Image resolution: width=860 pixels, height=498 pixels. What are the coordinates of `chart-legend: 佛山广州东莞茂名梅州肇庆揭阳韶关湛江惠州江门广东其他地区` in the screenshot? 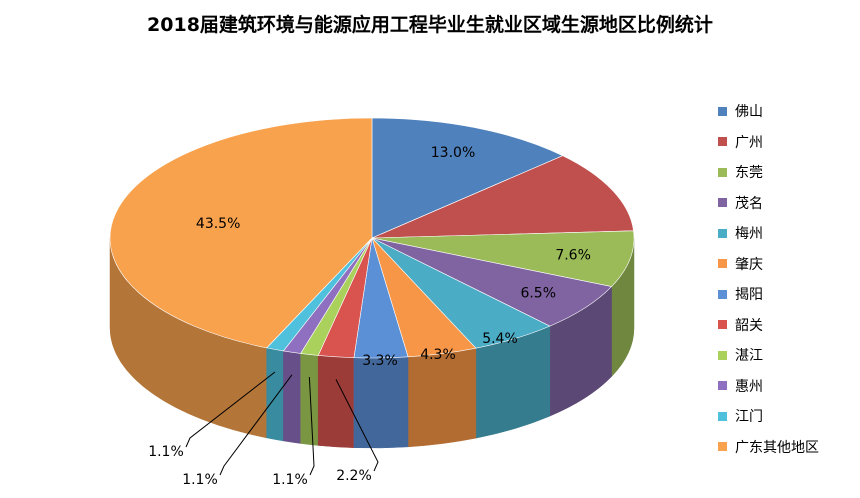 It's located at (768, 279).